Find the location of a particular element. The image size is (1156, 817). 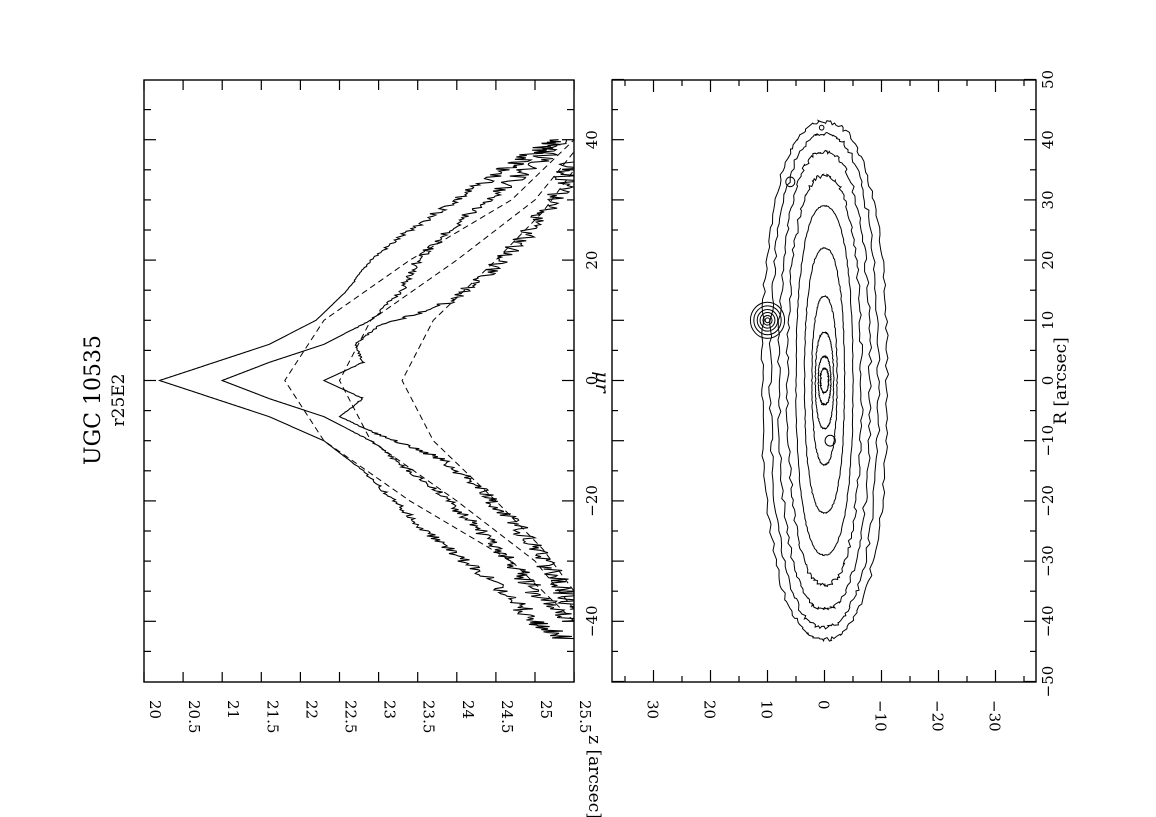

profile-mu-tick-label: 24.5 is located at coordinates (507, 716).